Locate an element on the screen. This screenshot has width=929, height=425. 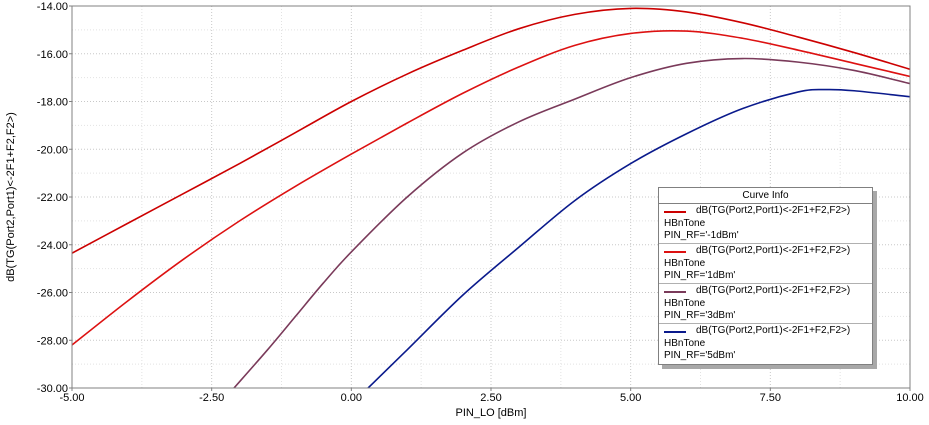
y-tick-label: -30.00 is located at coordinates (52, 389).